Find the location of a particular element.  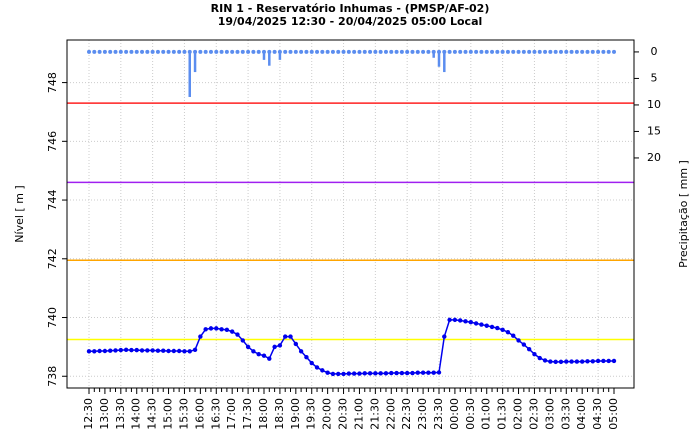

x-tick-label: 23:00 is located at coordinates (422, 414).